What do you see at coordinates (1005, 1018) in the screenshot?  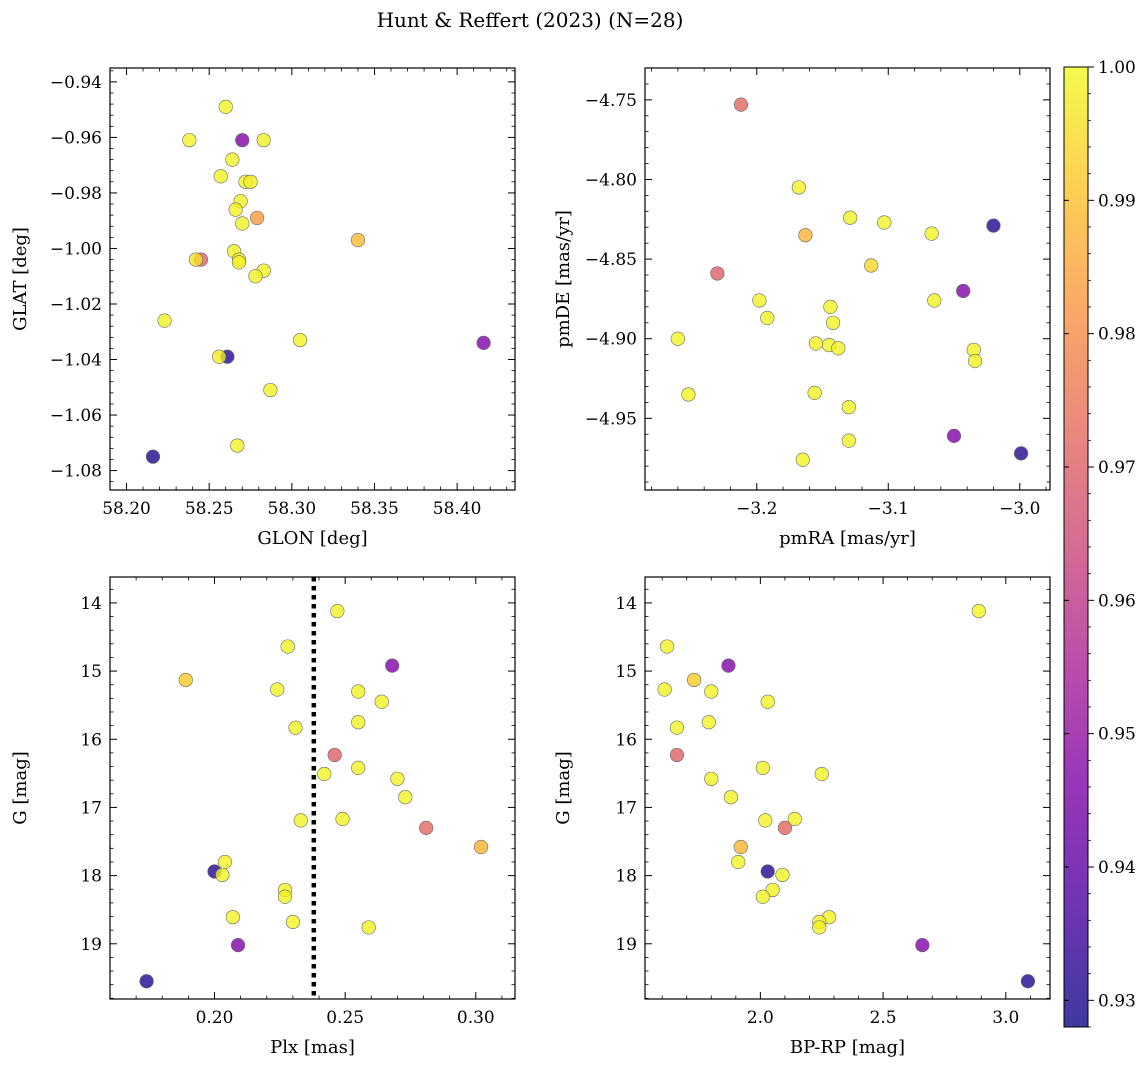 I see `x-tick-label: 3.0` at bounding box center [1005, 1018].